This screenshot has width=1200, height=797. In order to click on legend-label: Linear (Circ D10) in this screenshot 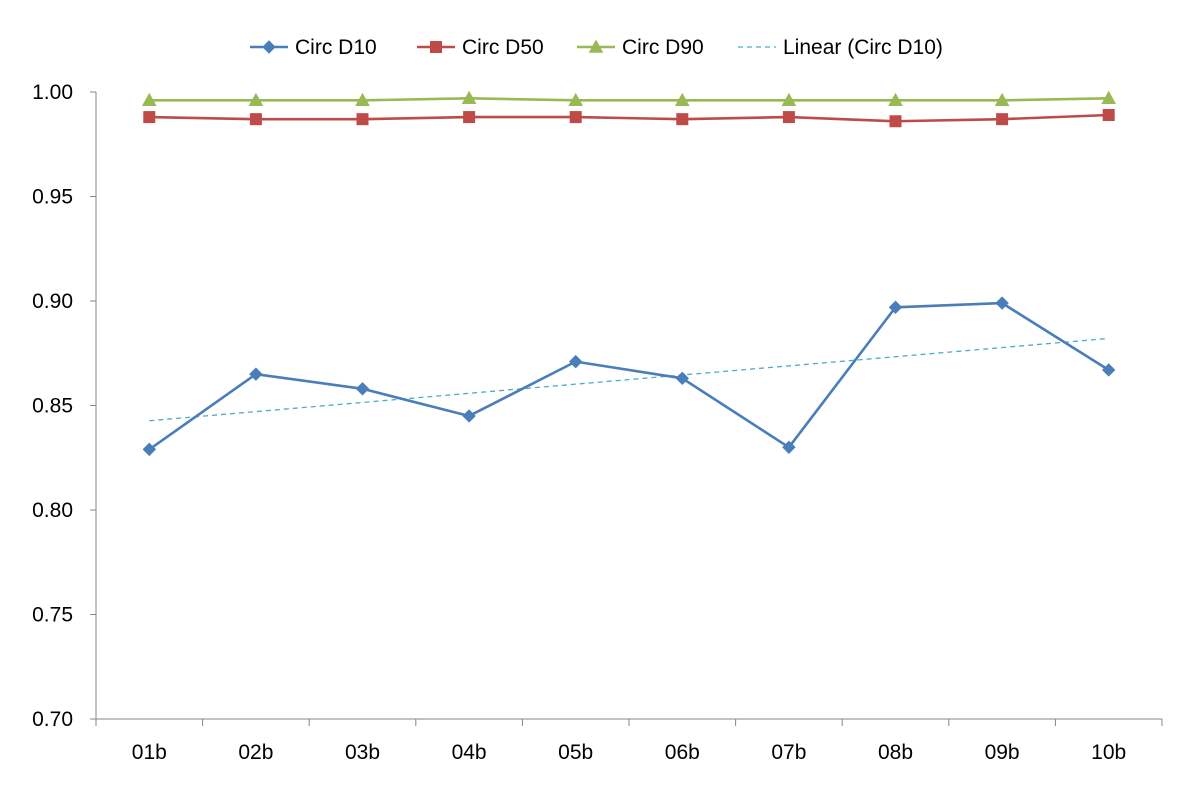, I will do `click(863, 47)`.